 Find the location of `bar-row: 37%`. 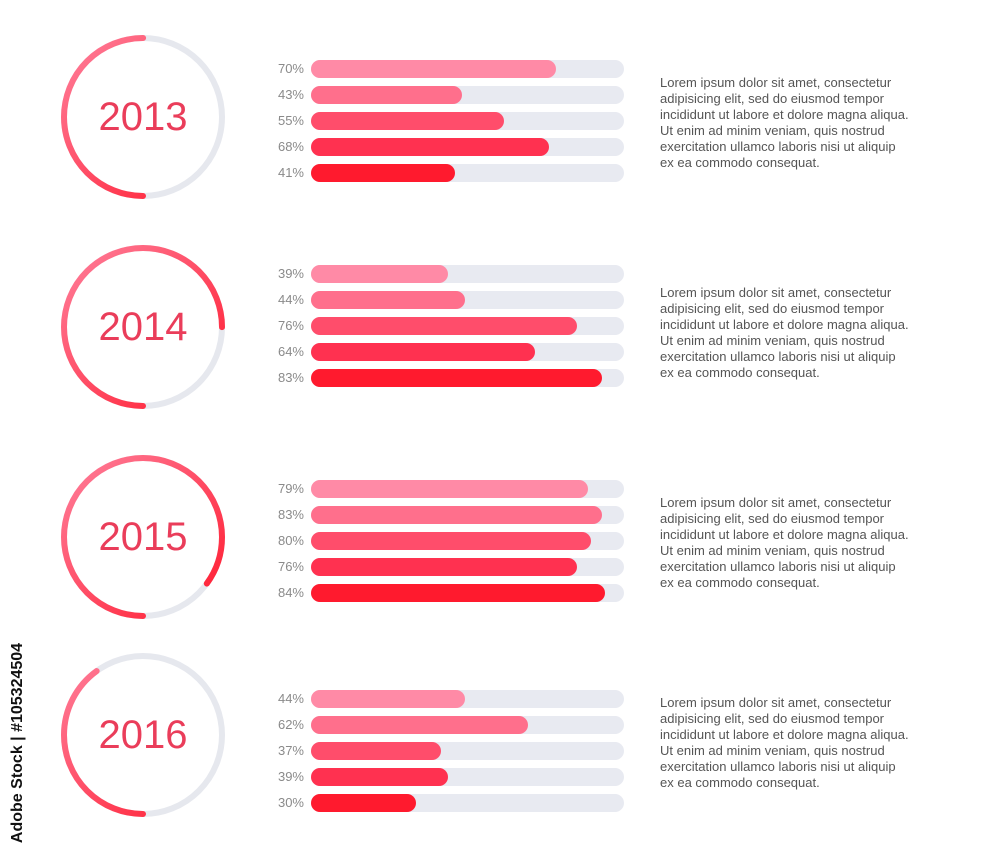

bar-row: 37% is located at coordinates (450, 755).